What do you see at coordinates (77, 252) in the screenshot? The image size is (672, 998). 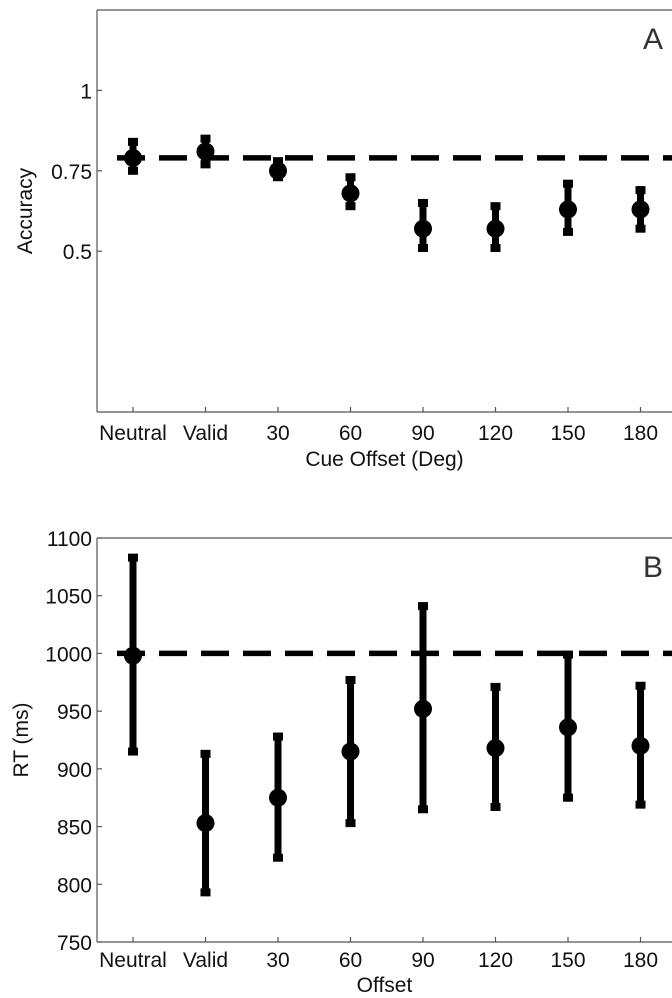 I see `y-tick-label: 0.5` at bounding box center [77, 252].